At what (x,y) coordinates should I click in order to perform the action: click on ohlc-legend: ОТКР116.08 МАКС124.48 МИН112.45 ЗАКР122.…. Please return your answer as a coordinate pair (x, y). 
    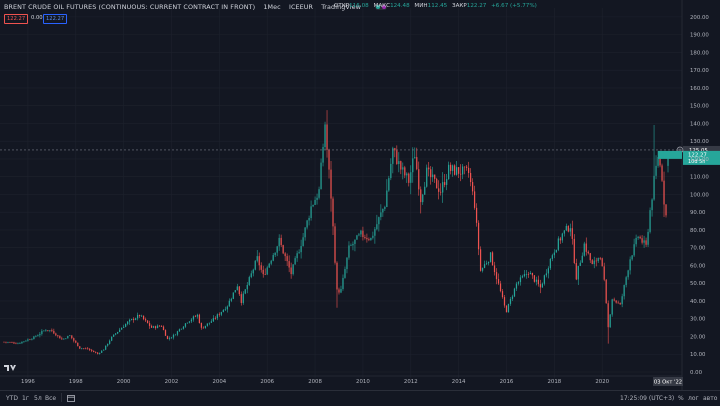
    Looking at the image, I should click on (437, 6).